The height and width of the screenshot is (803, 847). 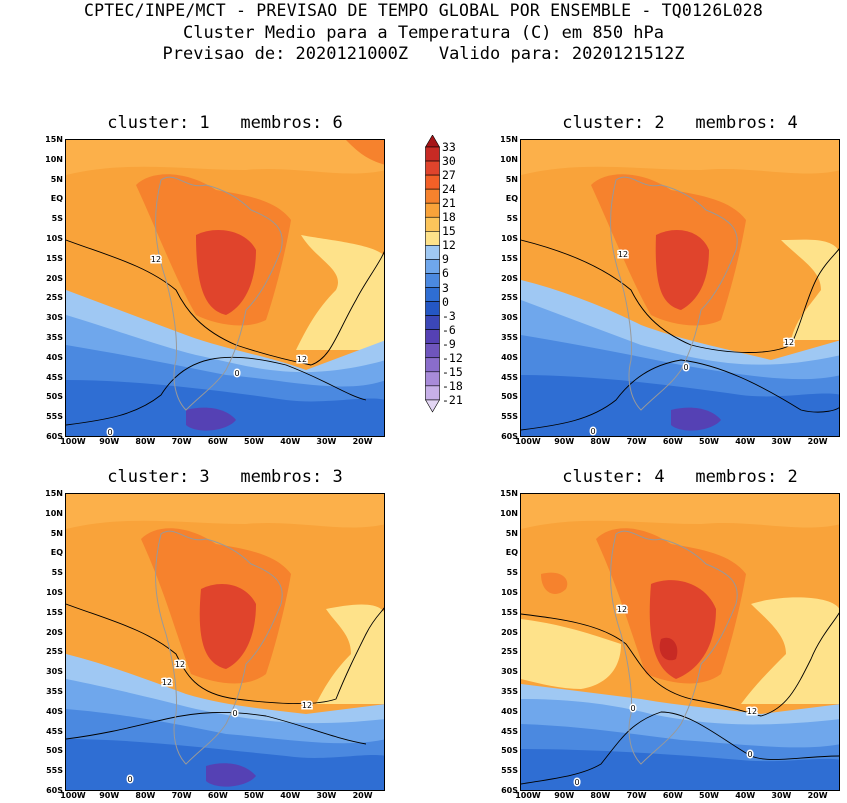 I want to click on lon-tick-label: 30W, so click(x=326, y=795).